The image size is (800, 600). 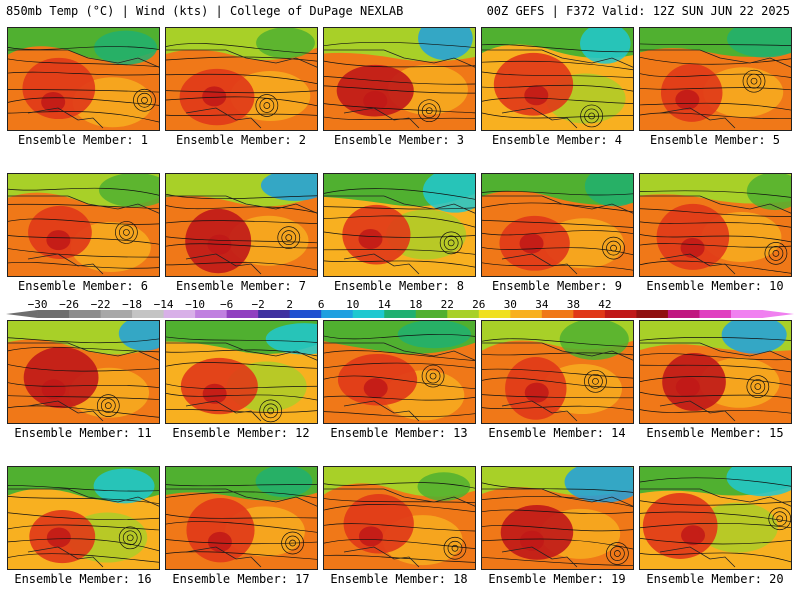 I want to click on colorbar-tick-label: −18, so click(x=132, y=304).